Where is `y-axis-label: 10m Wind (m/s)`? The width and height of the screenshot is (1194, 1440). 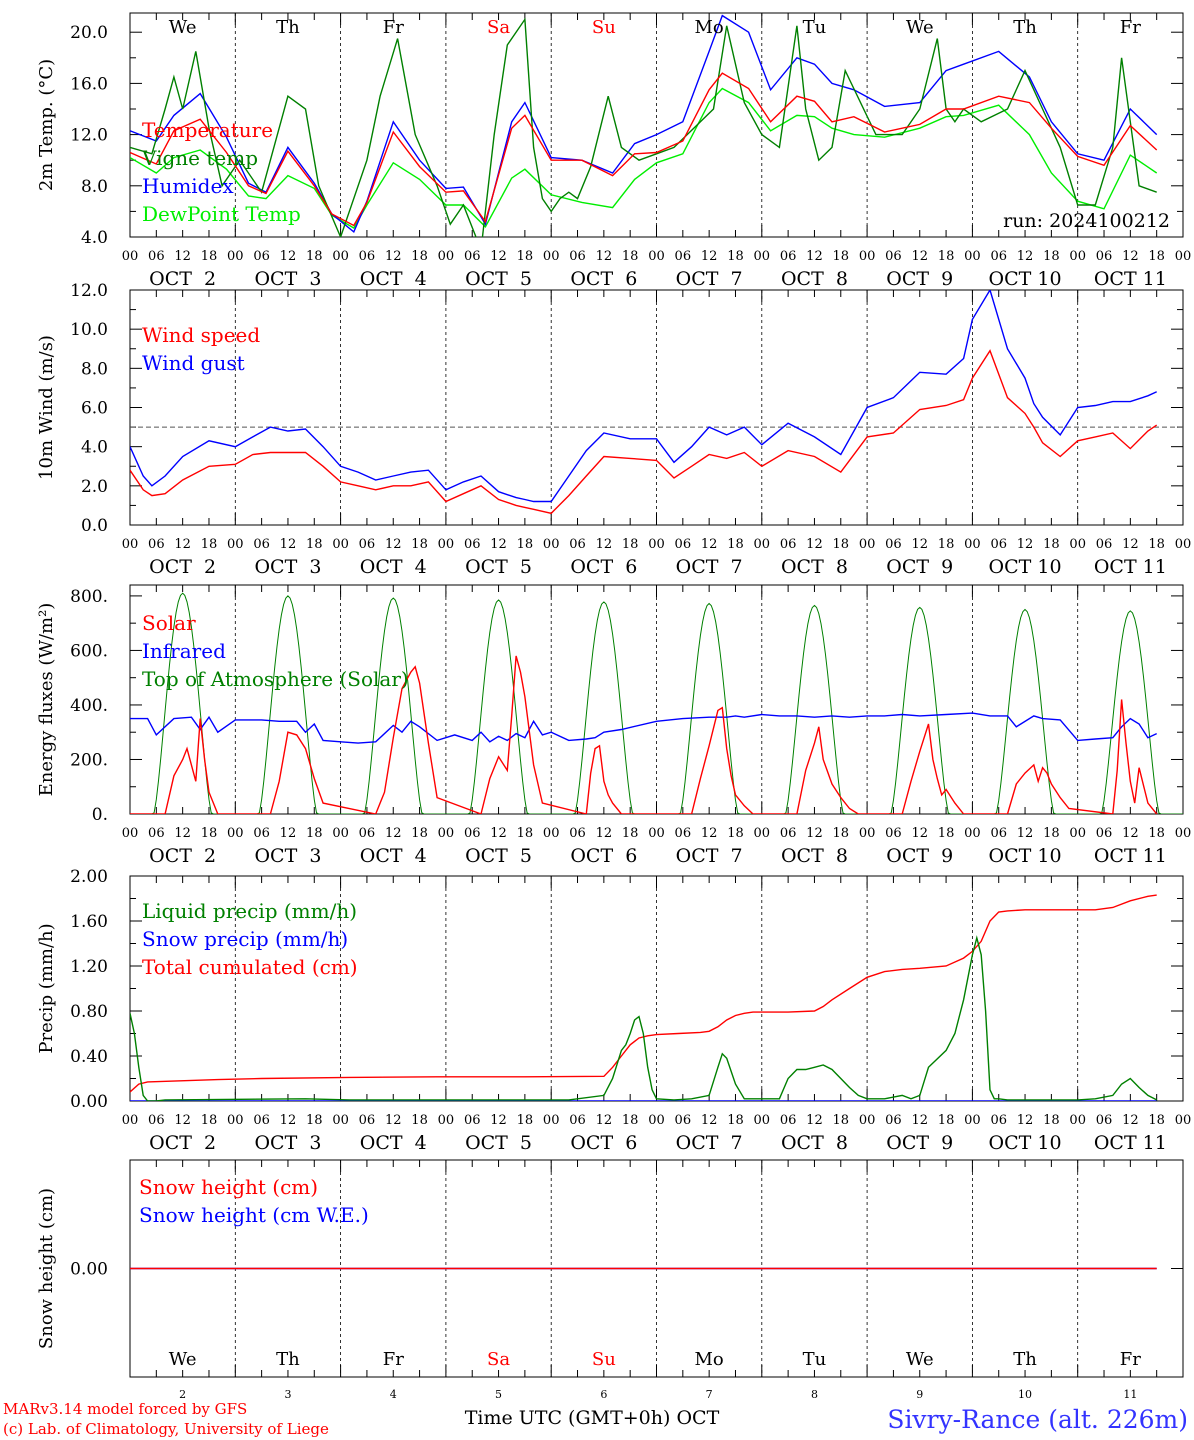 y-axis-label: 10m Wind (m/s) is located at coordinates (46, 407).